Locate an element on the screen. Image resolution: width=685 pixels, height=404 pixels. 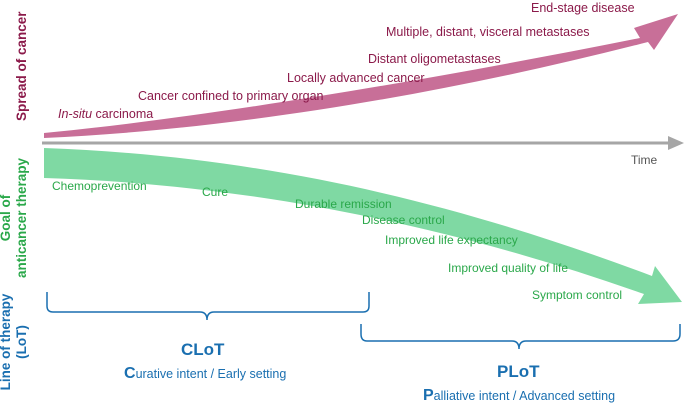
time-label: Time is located at coordinates (644, 160).